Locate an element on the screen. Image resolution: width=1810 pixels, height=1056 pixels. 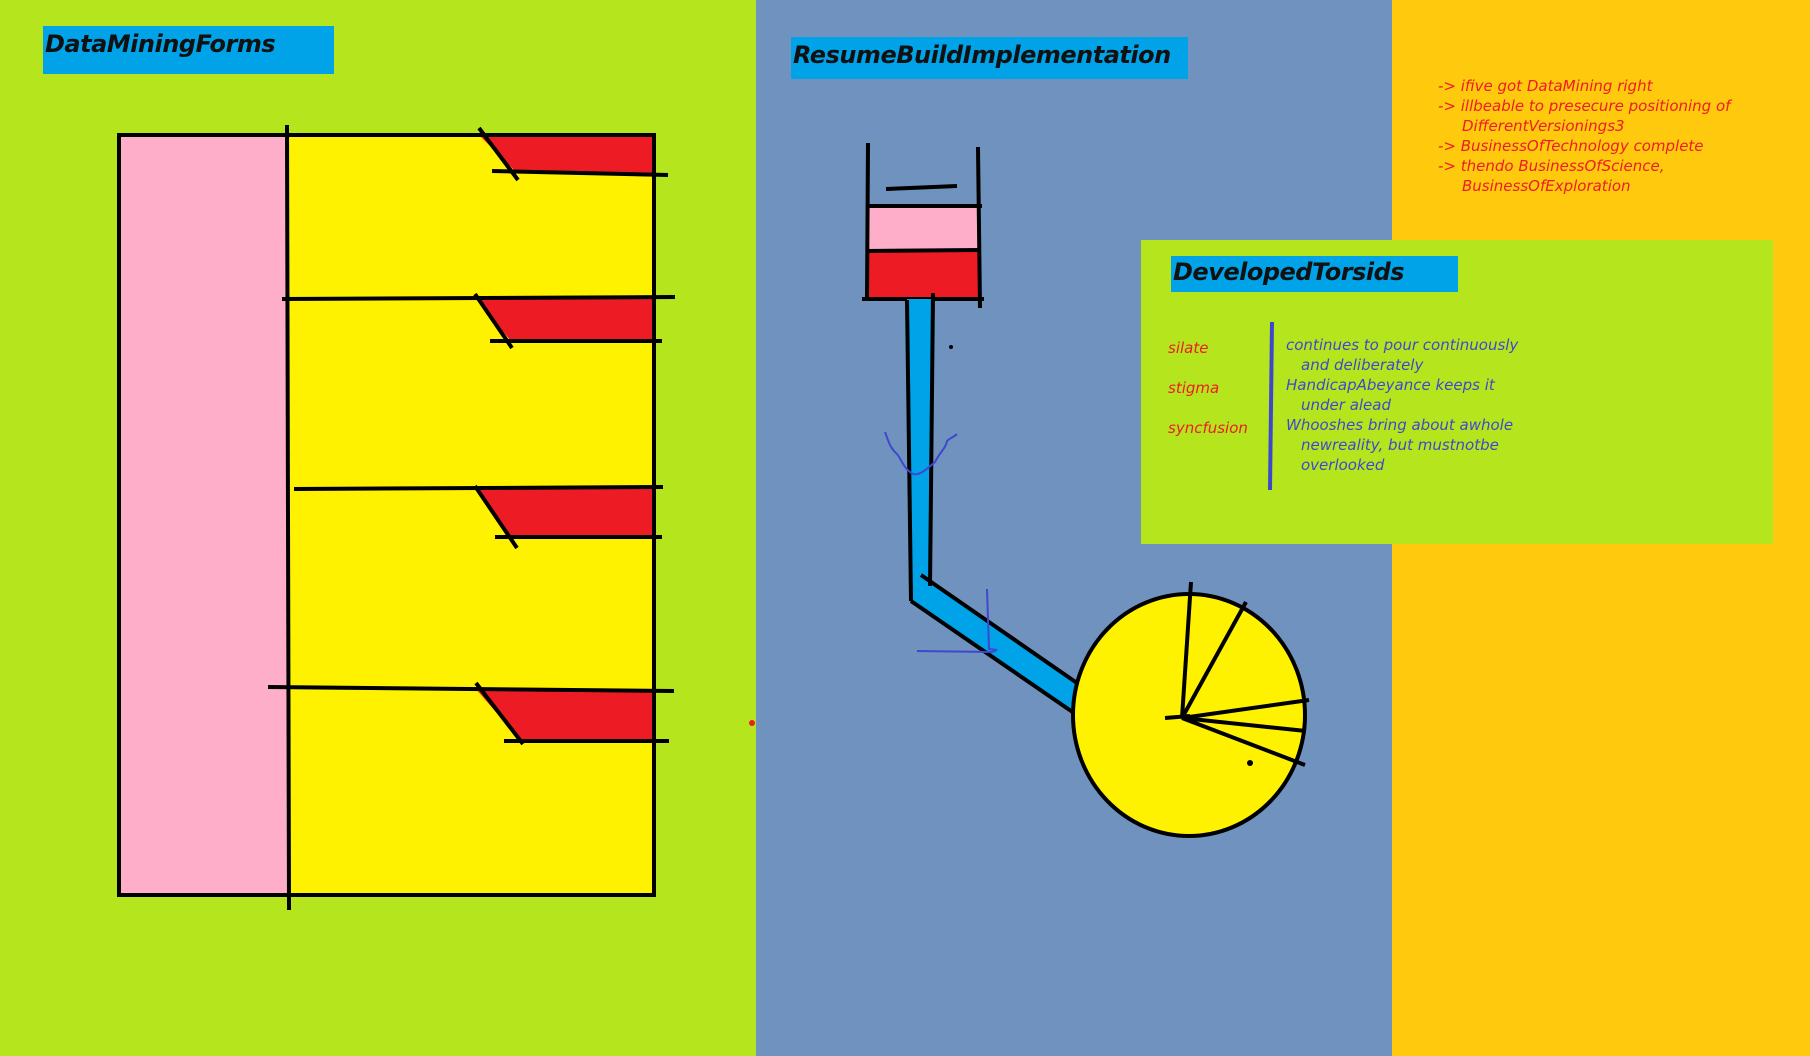
definition-line: HandicapAbeyance keeps it is located at coordinates (1390, 385).